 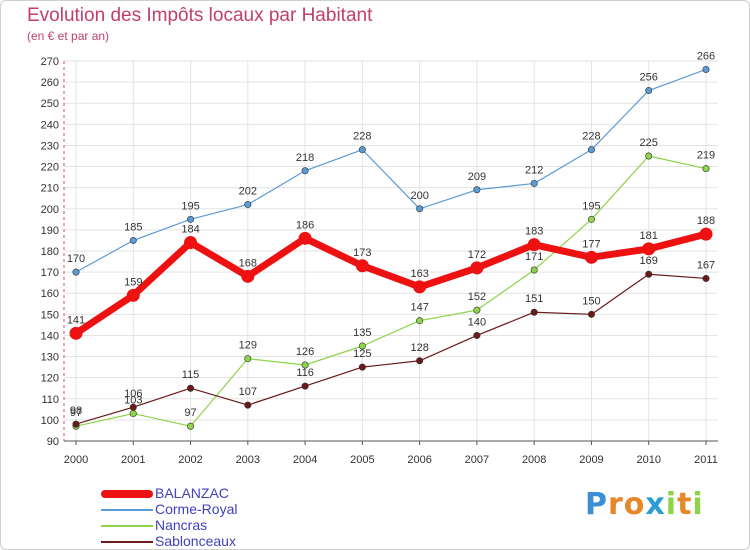 What do you see at coordinates (191, 375) in the screenshot?
I see `data-label-sablonceaux: 115` at bounding box center [191, 375].